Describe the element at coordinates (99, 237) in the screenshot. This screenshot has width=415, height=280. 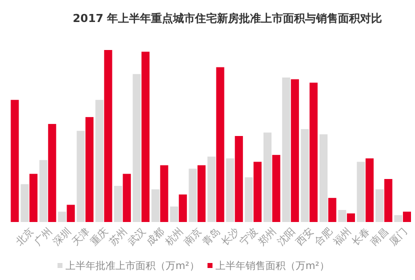
I see `x-tick-label: 重庆` at that location.